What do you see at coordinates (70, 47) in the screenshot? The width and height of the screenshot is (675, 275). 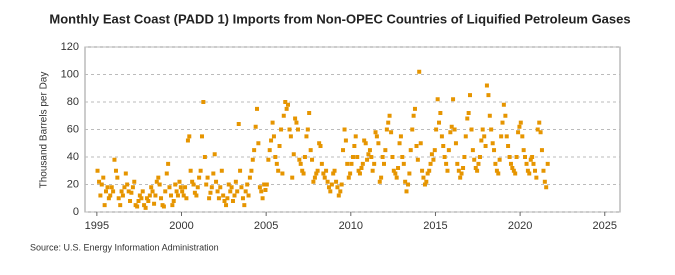 I see `y-tick-label: 120` at bounding box center [70, 47].